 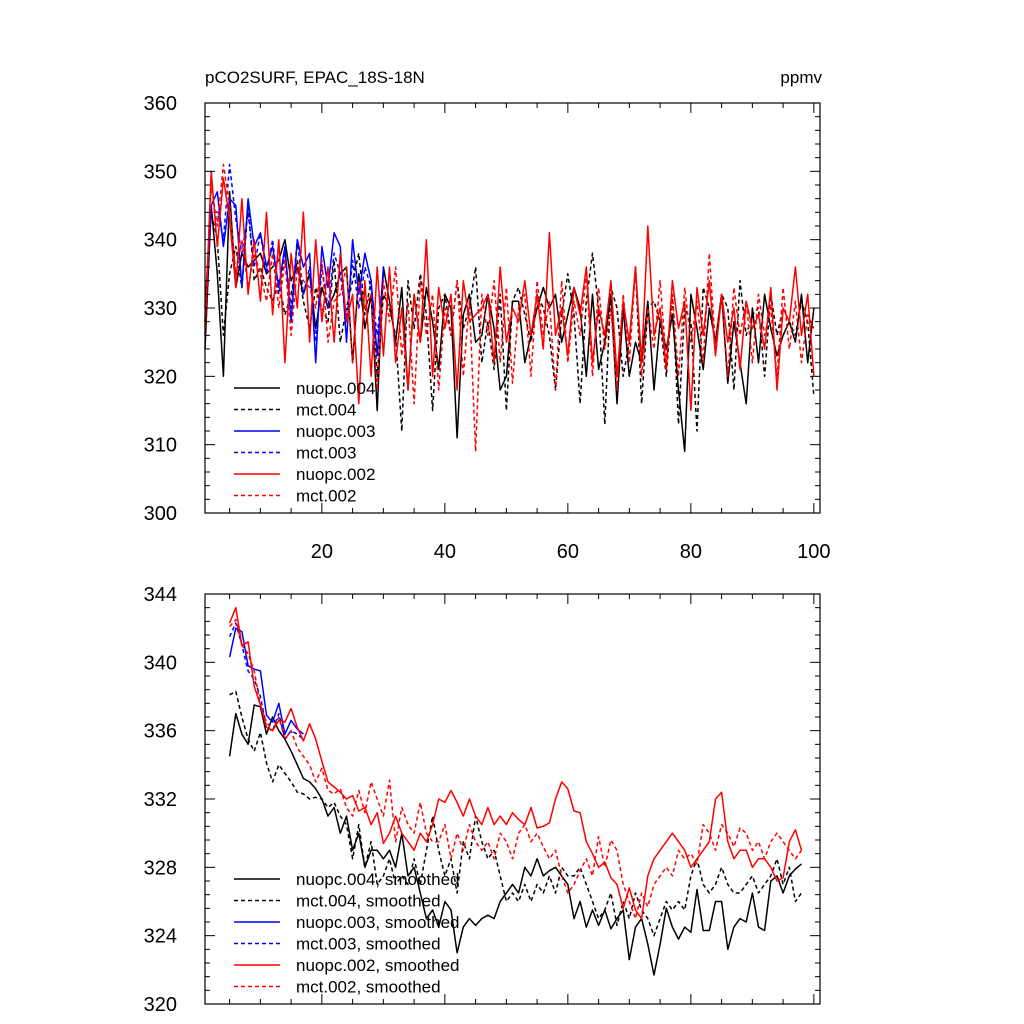 What do you see at coordinates (315, 77) in the screenshot?
I see `chart-title: pCO2SURF, EPAC_18S-18N` at bounding box center [315, 77].